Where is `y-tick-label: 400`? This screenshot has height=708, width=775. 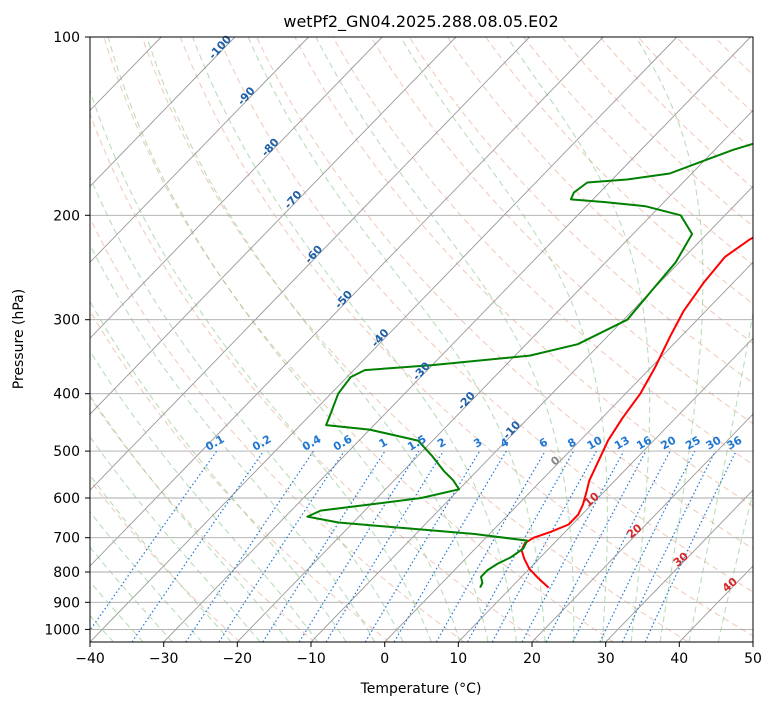 y-tick-label: 400 is located at coordinates (66, 395).